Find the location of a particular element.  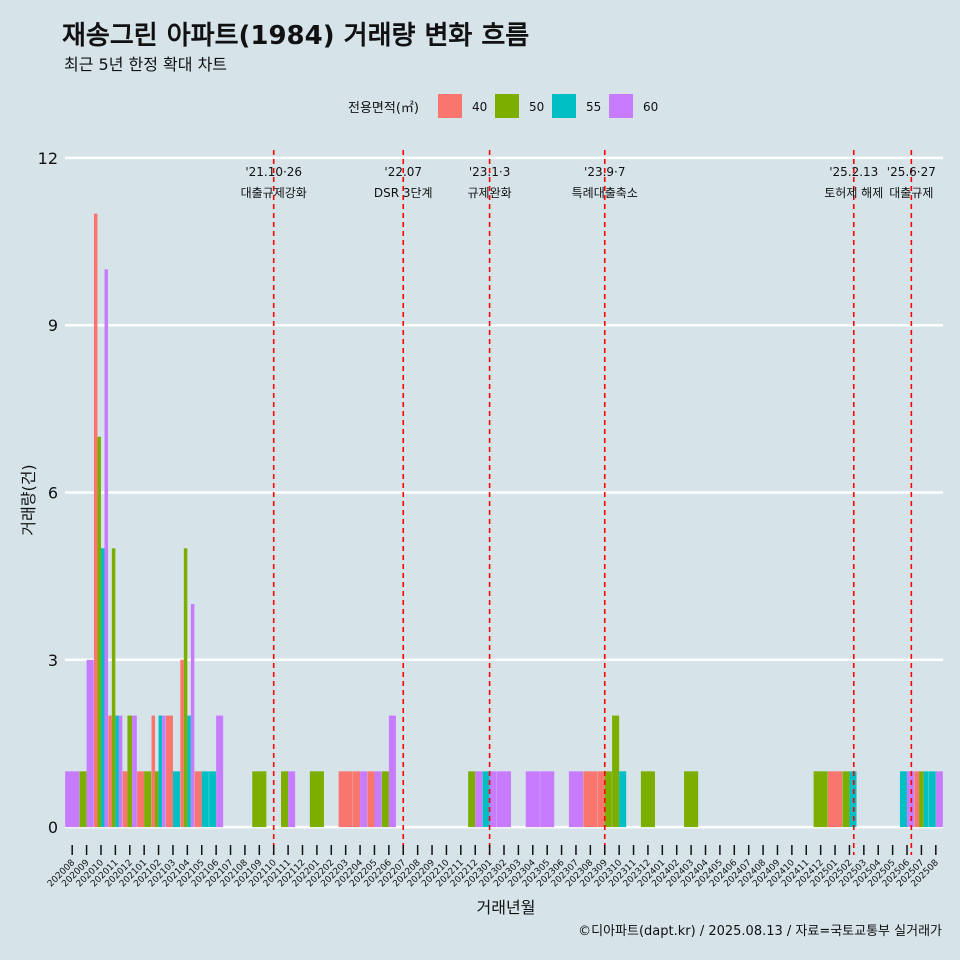

y-tick-label: 6 is located at coordinates (53, 493).